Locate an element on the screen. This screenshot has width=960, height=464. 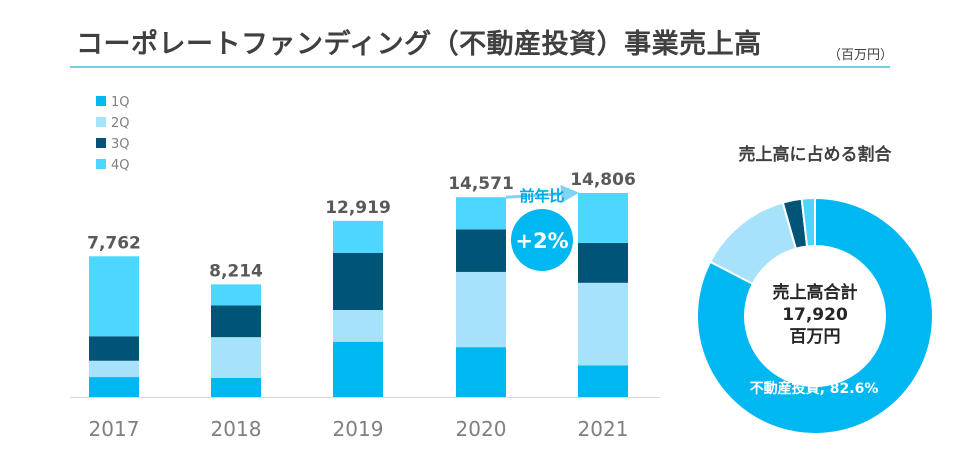
bar-2021-2Q is located at coordinates (603, 324).